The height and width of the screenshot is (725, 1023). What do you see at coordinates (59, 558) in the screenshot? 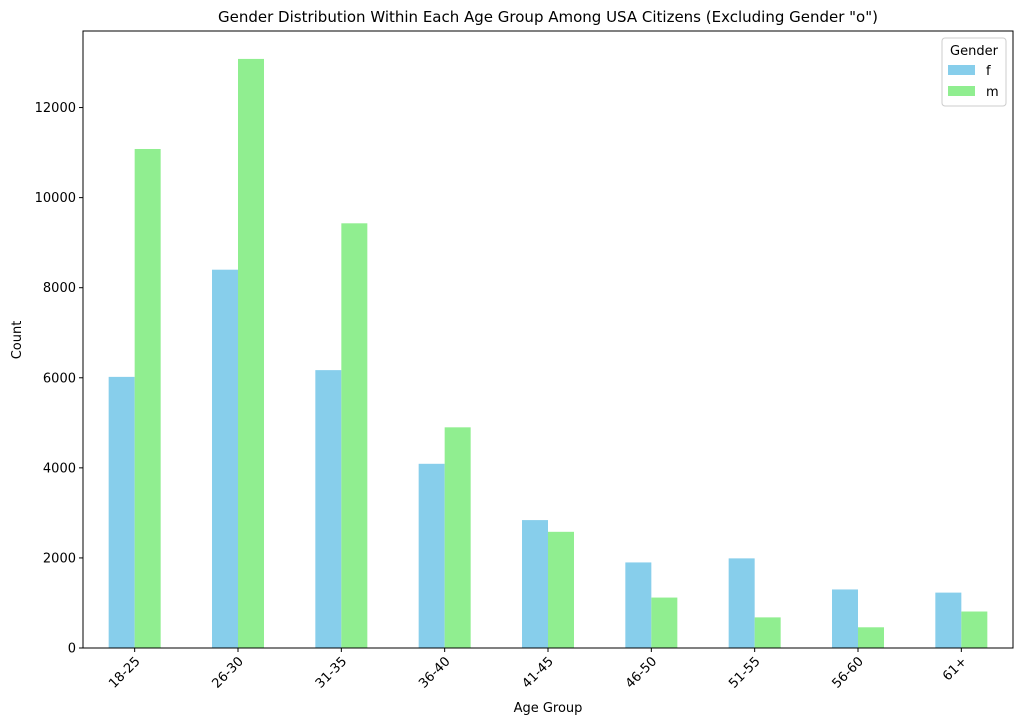
I see `y-tick-label: 2000` at bounding box center [59, 558].